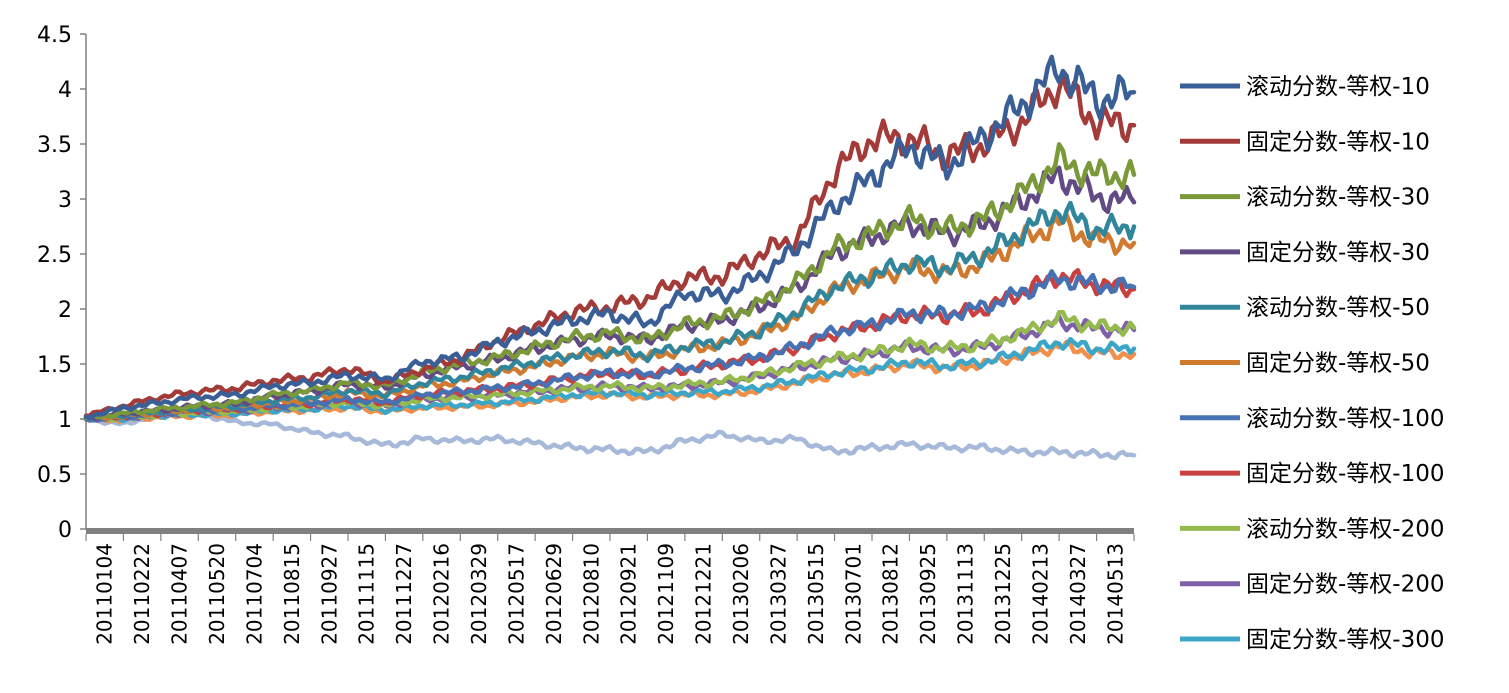 The height and width of the screenshot is (693, 1509). I want to click on y-tick-label: 1.5, so click(54, 365).